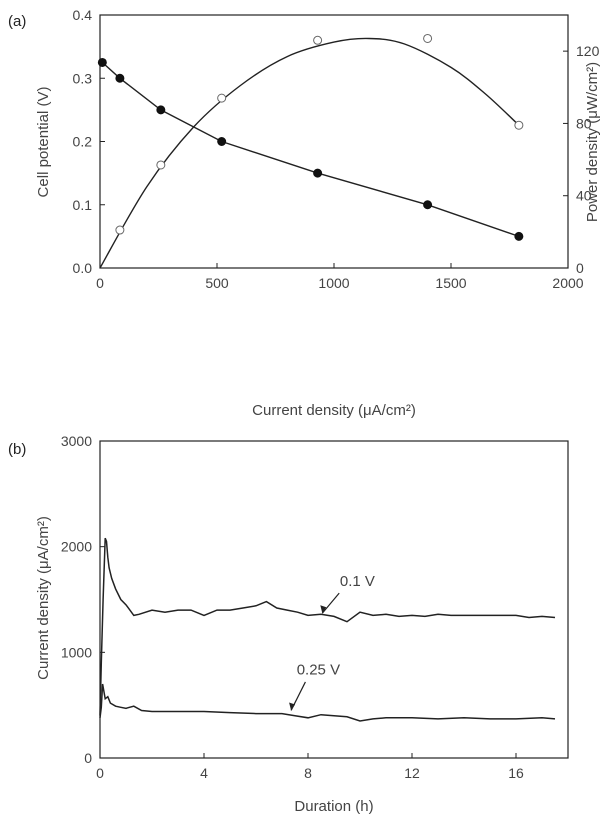 The width and height of the screenshot is (602, 817). What do you see at coordinates (83, 205) in the screenshot?
I see `panel-a-y-tick-label: 0.1` at bounding box center [83, 205].